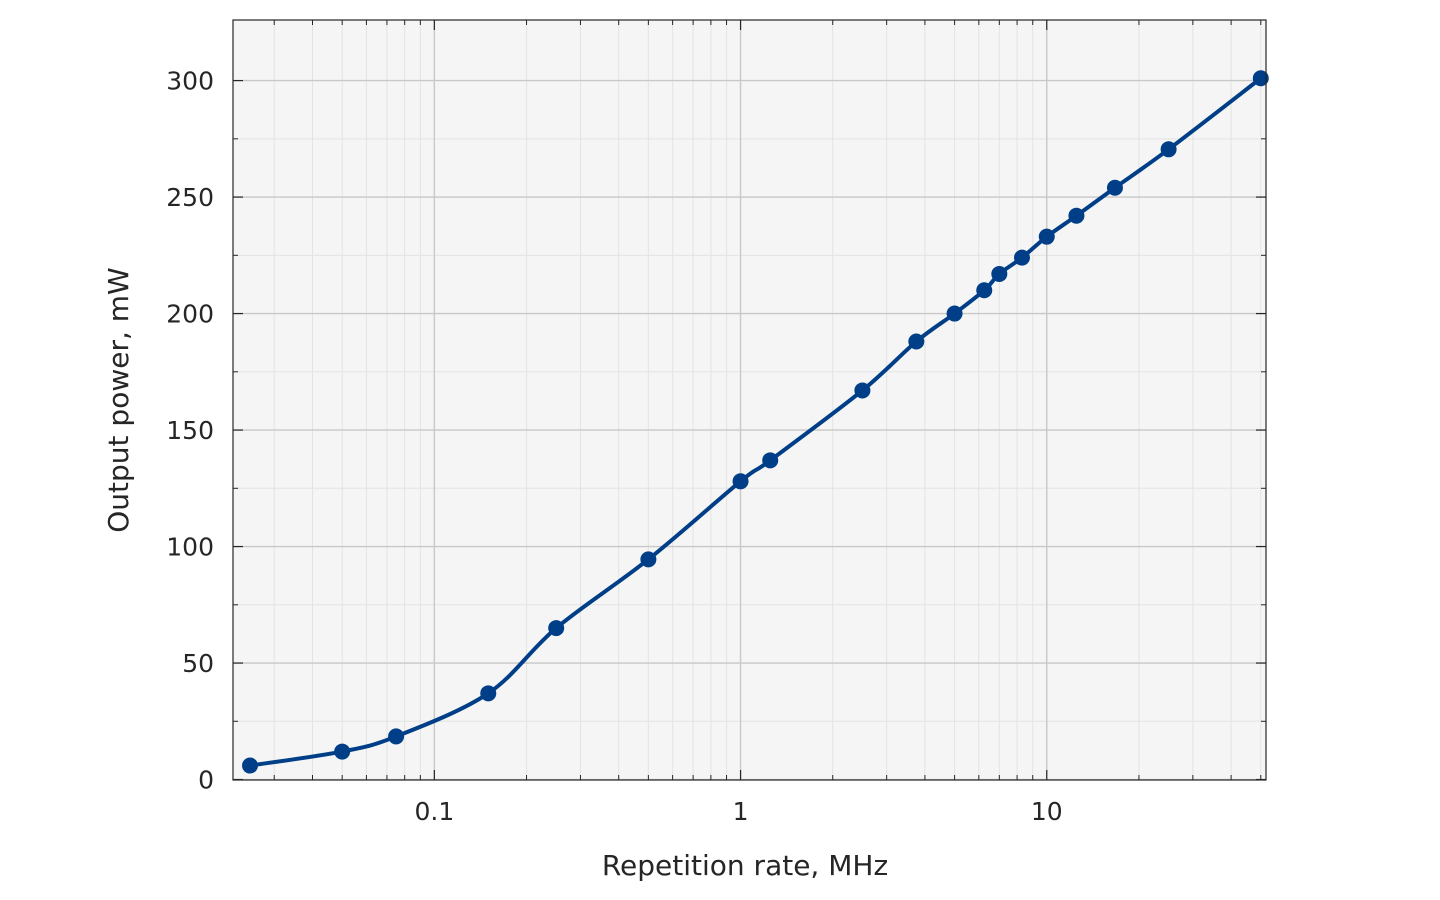  What do you see at coordinates (1047, 811) in the screenshot?
I see `x-tick-label: 10` at bounding box center [1047, 811].